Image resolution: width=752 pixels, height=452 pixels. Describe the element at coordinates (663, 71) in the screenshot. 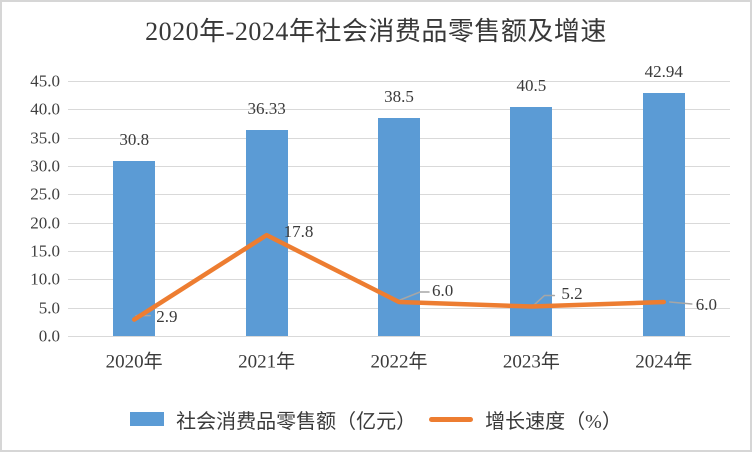

I see `bar-value-label: 42.94` at that location.